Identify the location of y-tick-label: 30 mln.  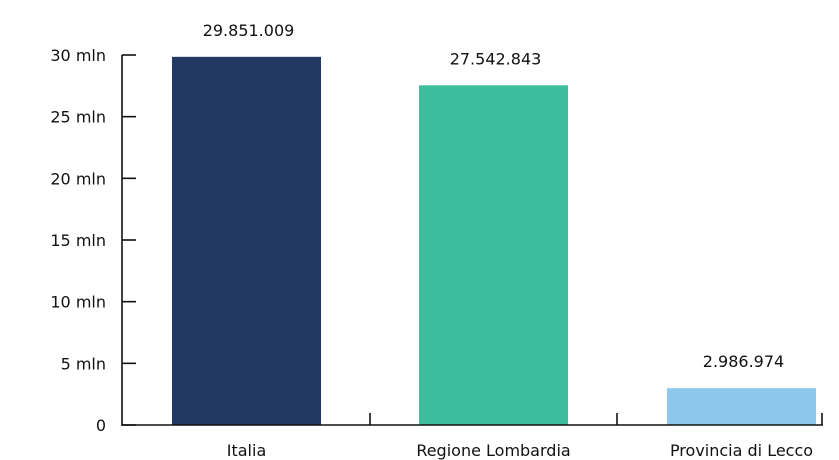
(78, 55).